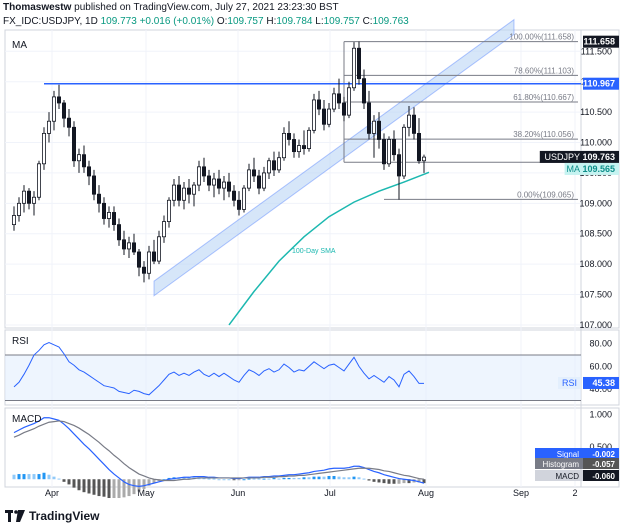 The height and width of the screenshot is (529, 624). I want to click on footer-brand-text: TradingView, so click(64, 516).